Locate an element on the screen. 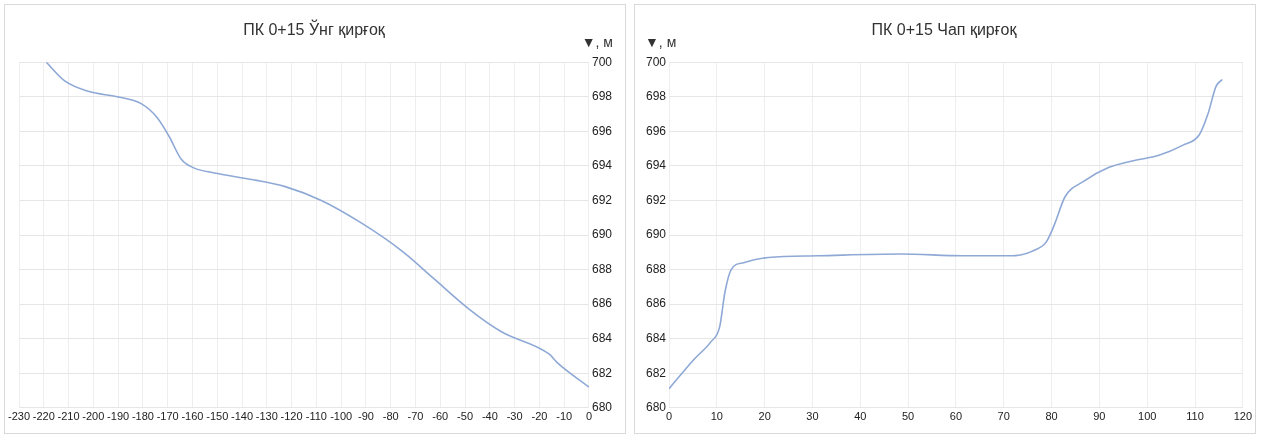 This screenshot has height=439, width=1267. x-tick-label: 100 is located at coordinates (1147, 416).